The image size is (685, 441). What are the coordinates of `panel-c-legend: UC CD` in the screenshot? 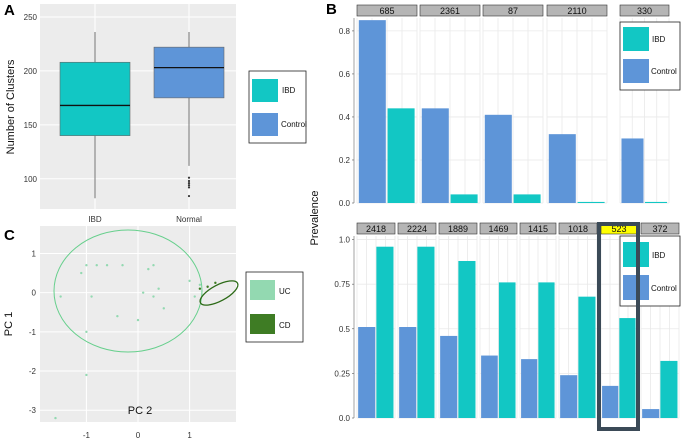 It's located at (274, 307).